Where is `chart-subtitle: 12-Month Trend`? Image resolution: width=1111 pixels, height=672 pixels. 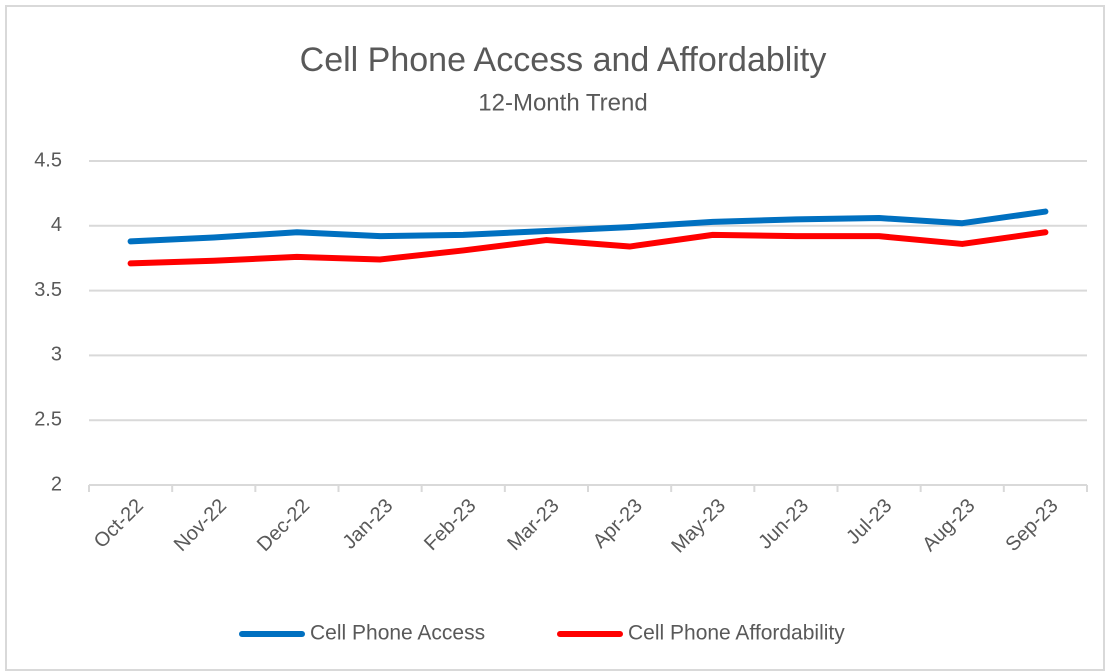
chart-subtitle: 12-Month Trend is located at coordinates (562, 102).